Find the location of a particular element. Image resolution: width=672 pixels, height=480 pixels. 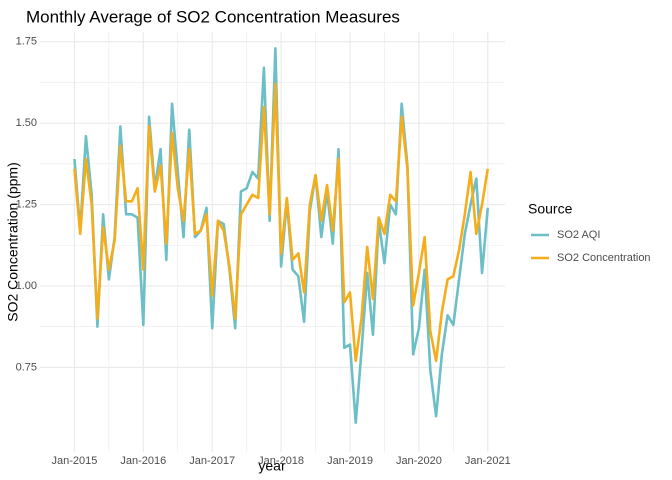

y-tick-label: 1.25 is located at coordinates (26, 204).